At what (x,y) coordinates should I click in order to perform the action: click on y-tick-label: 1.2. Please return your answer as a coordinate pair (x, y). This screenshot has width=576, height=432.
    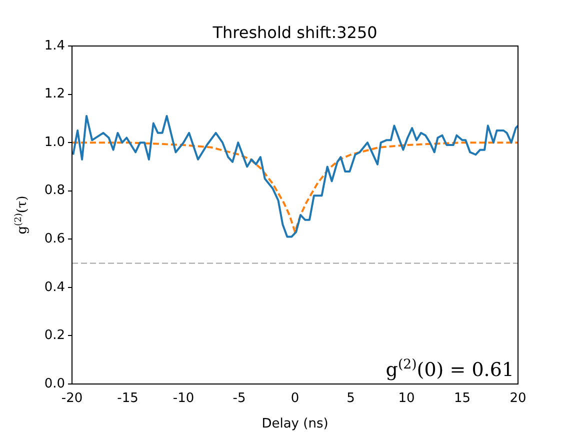
    Looking at the image, I should click on (54, 94).